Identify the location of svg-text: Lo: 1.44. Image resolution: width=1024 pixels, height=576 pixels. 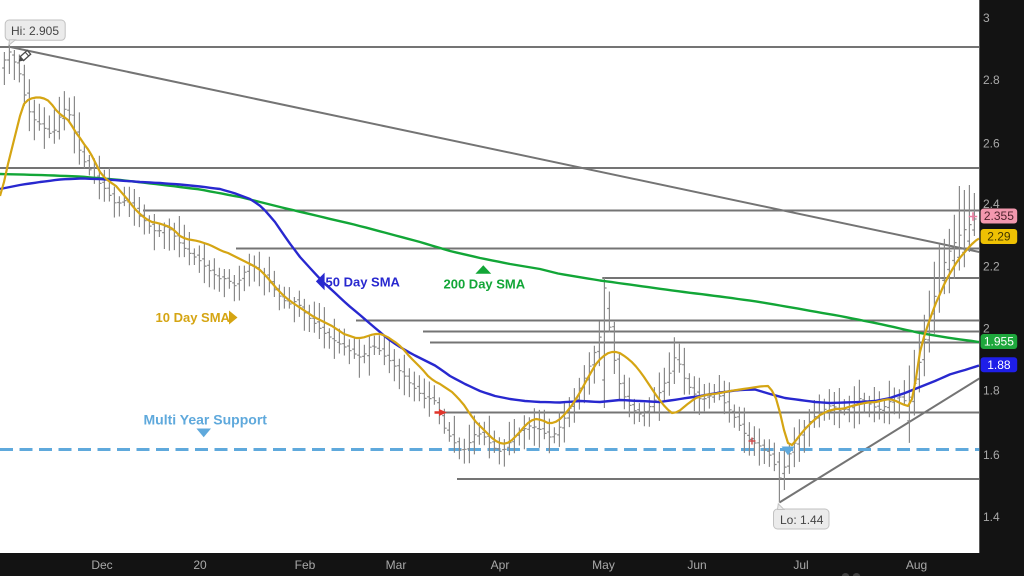
(802, 520).